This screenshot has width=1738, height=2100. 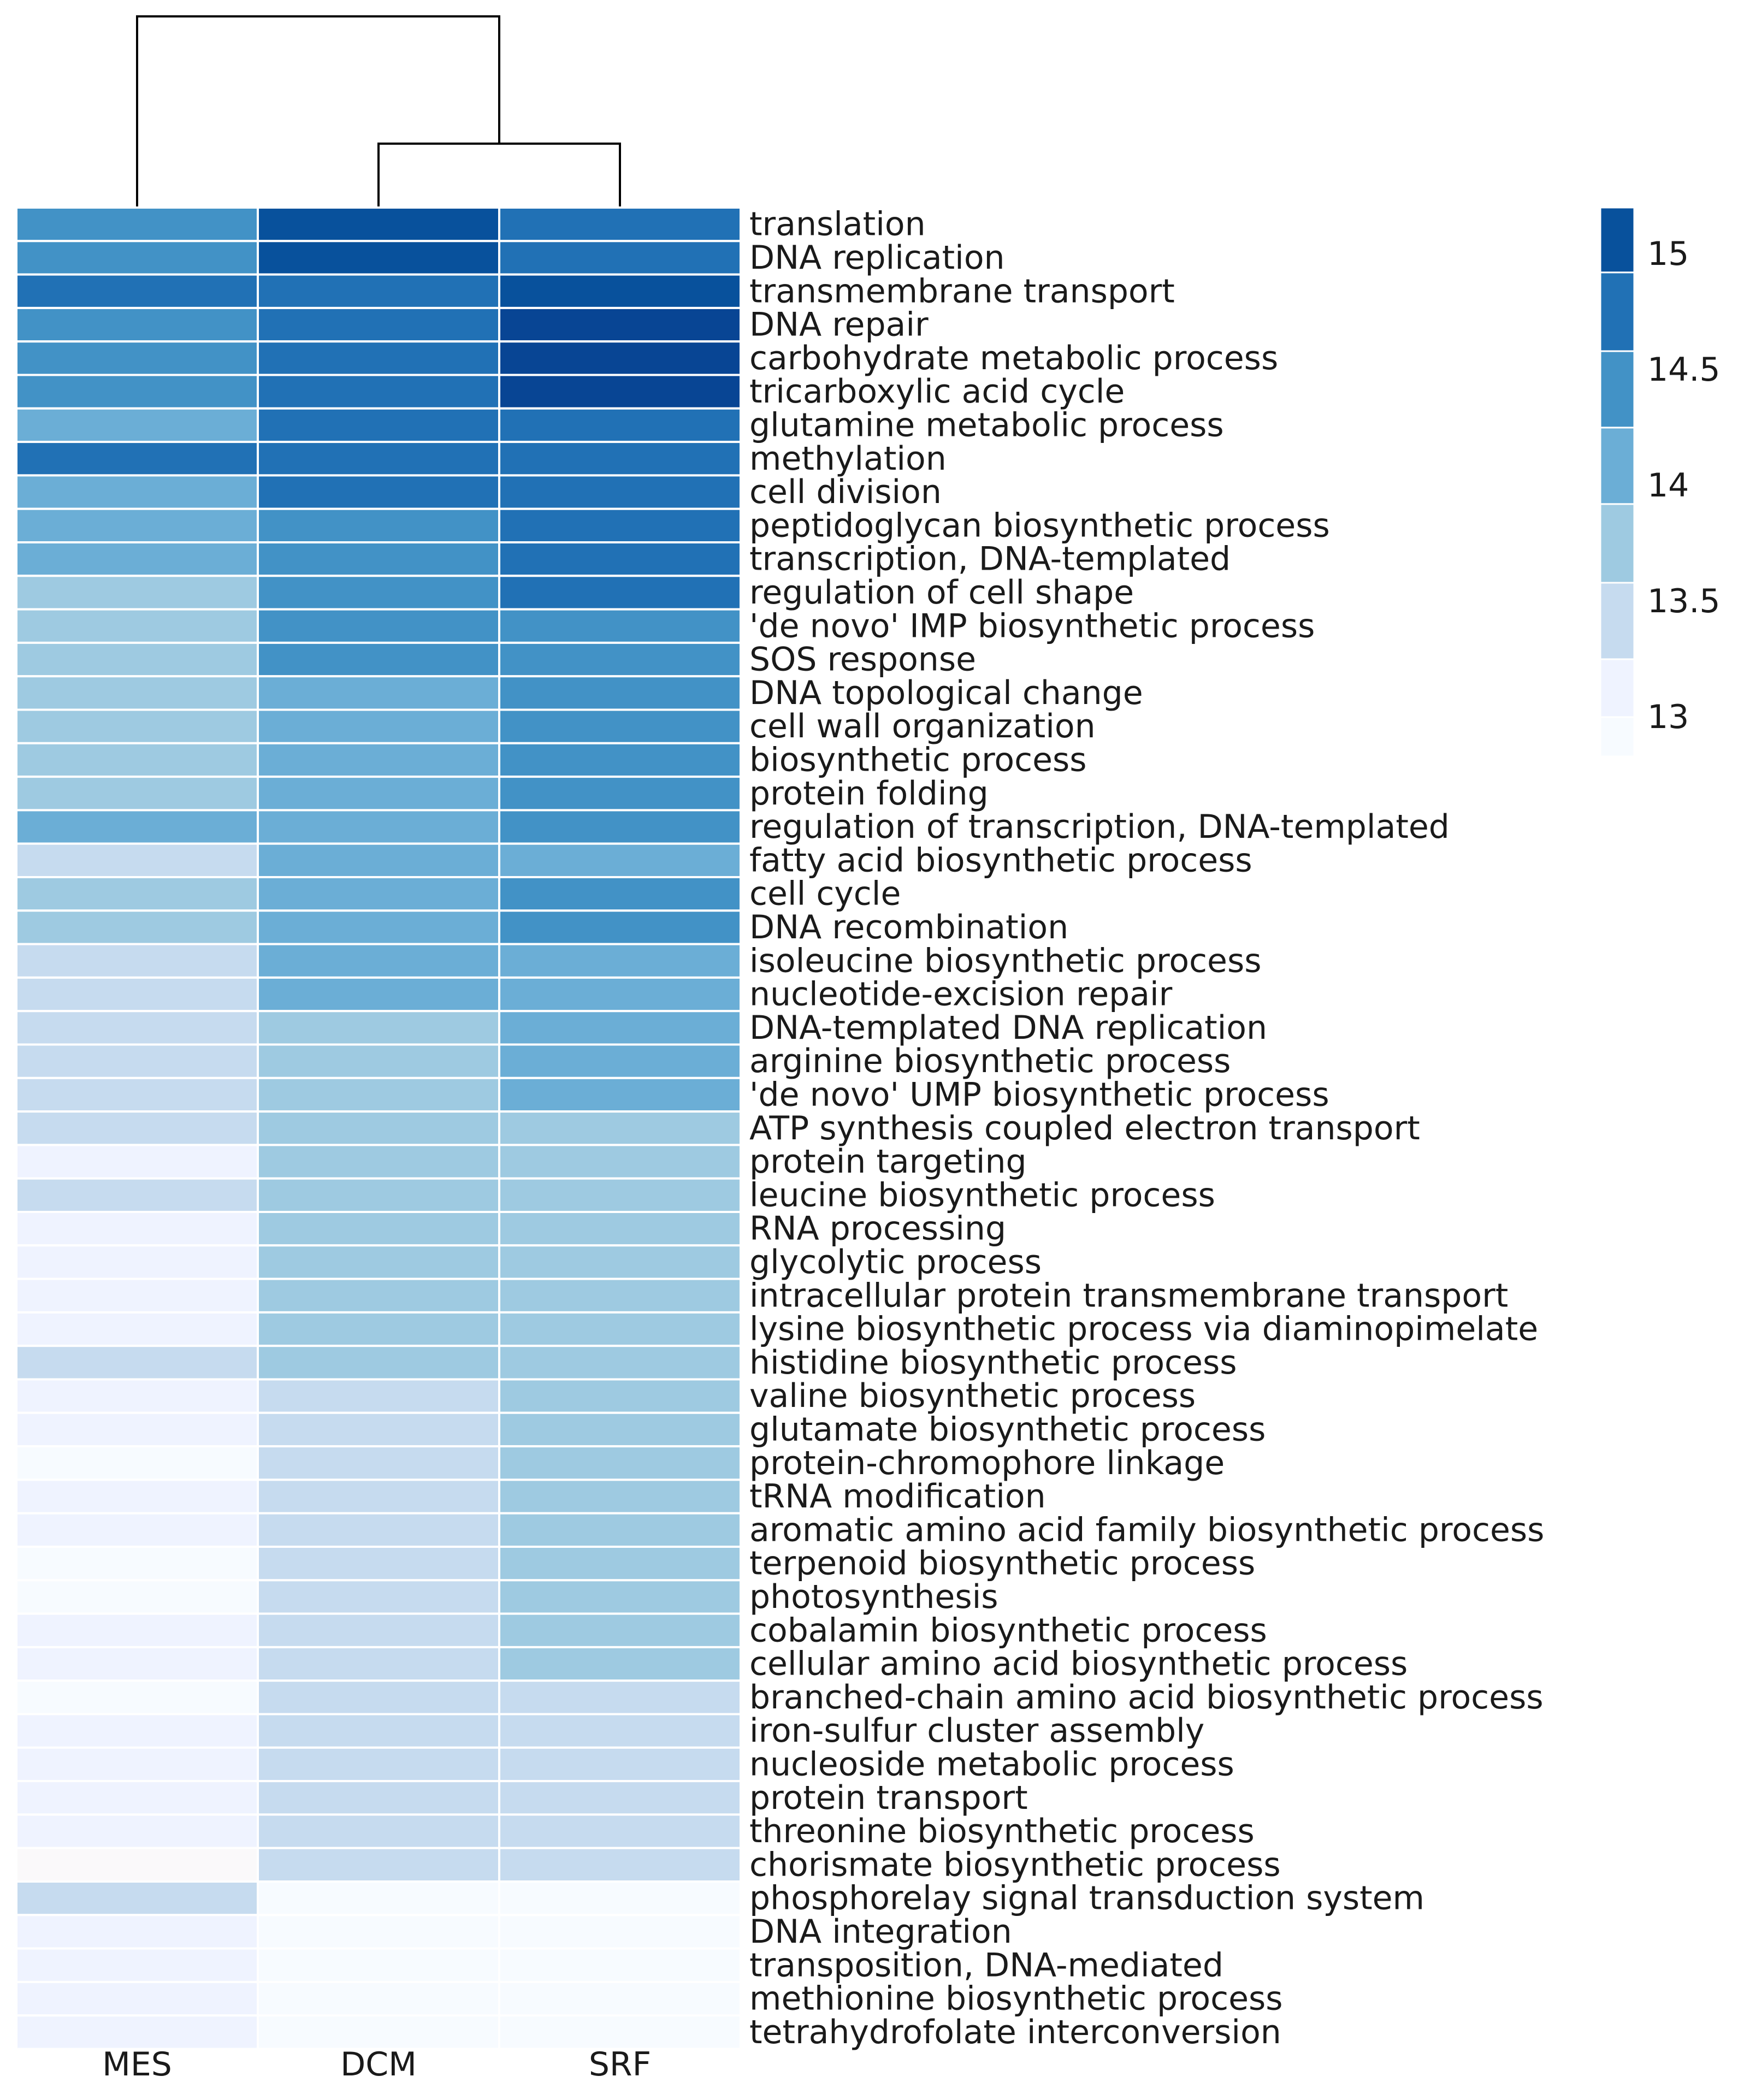 I want to click on heatmap-cell-phosphorelay-signal-transduction-system-mes, so click(x=137, y=1898).